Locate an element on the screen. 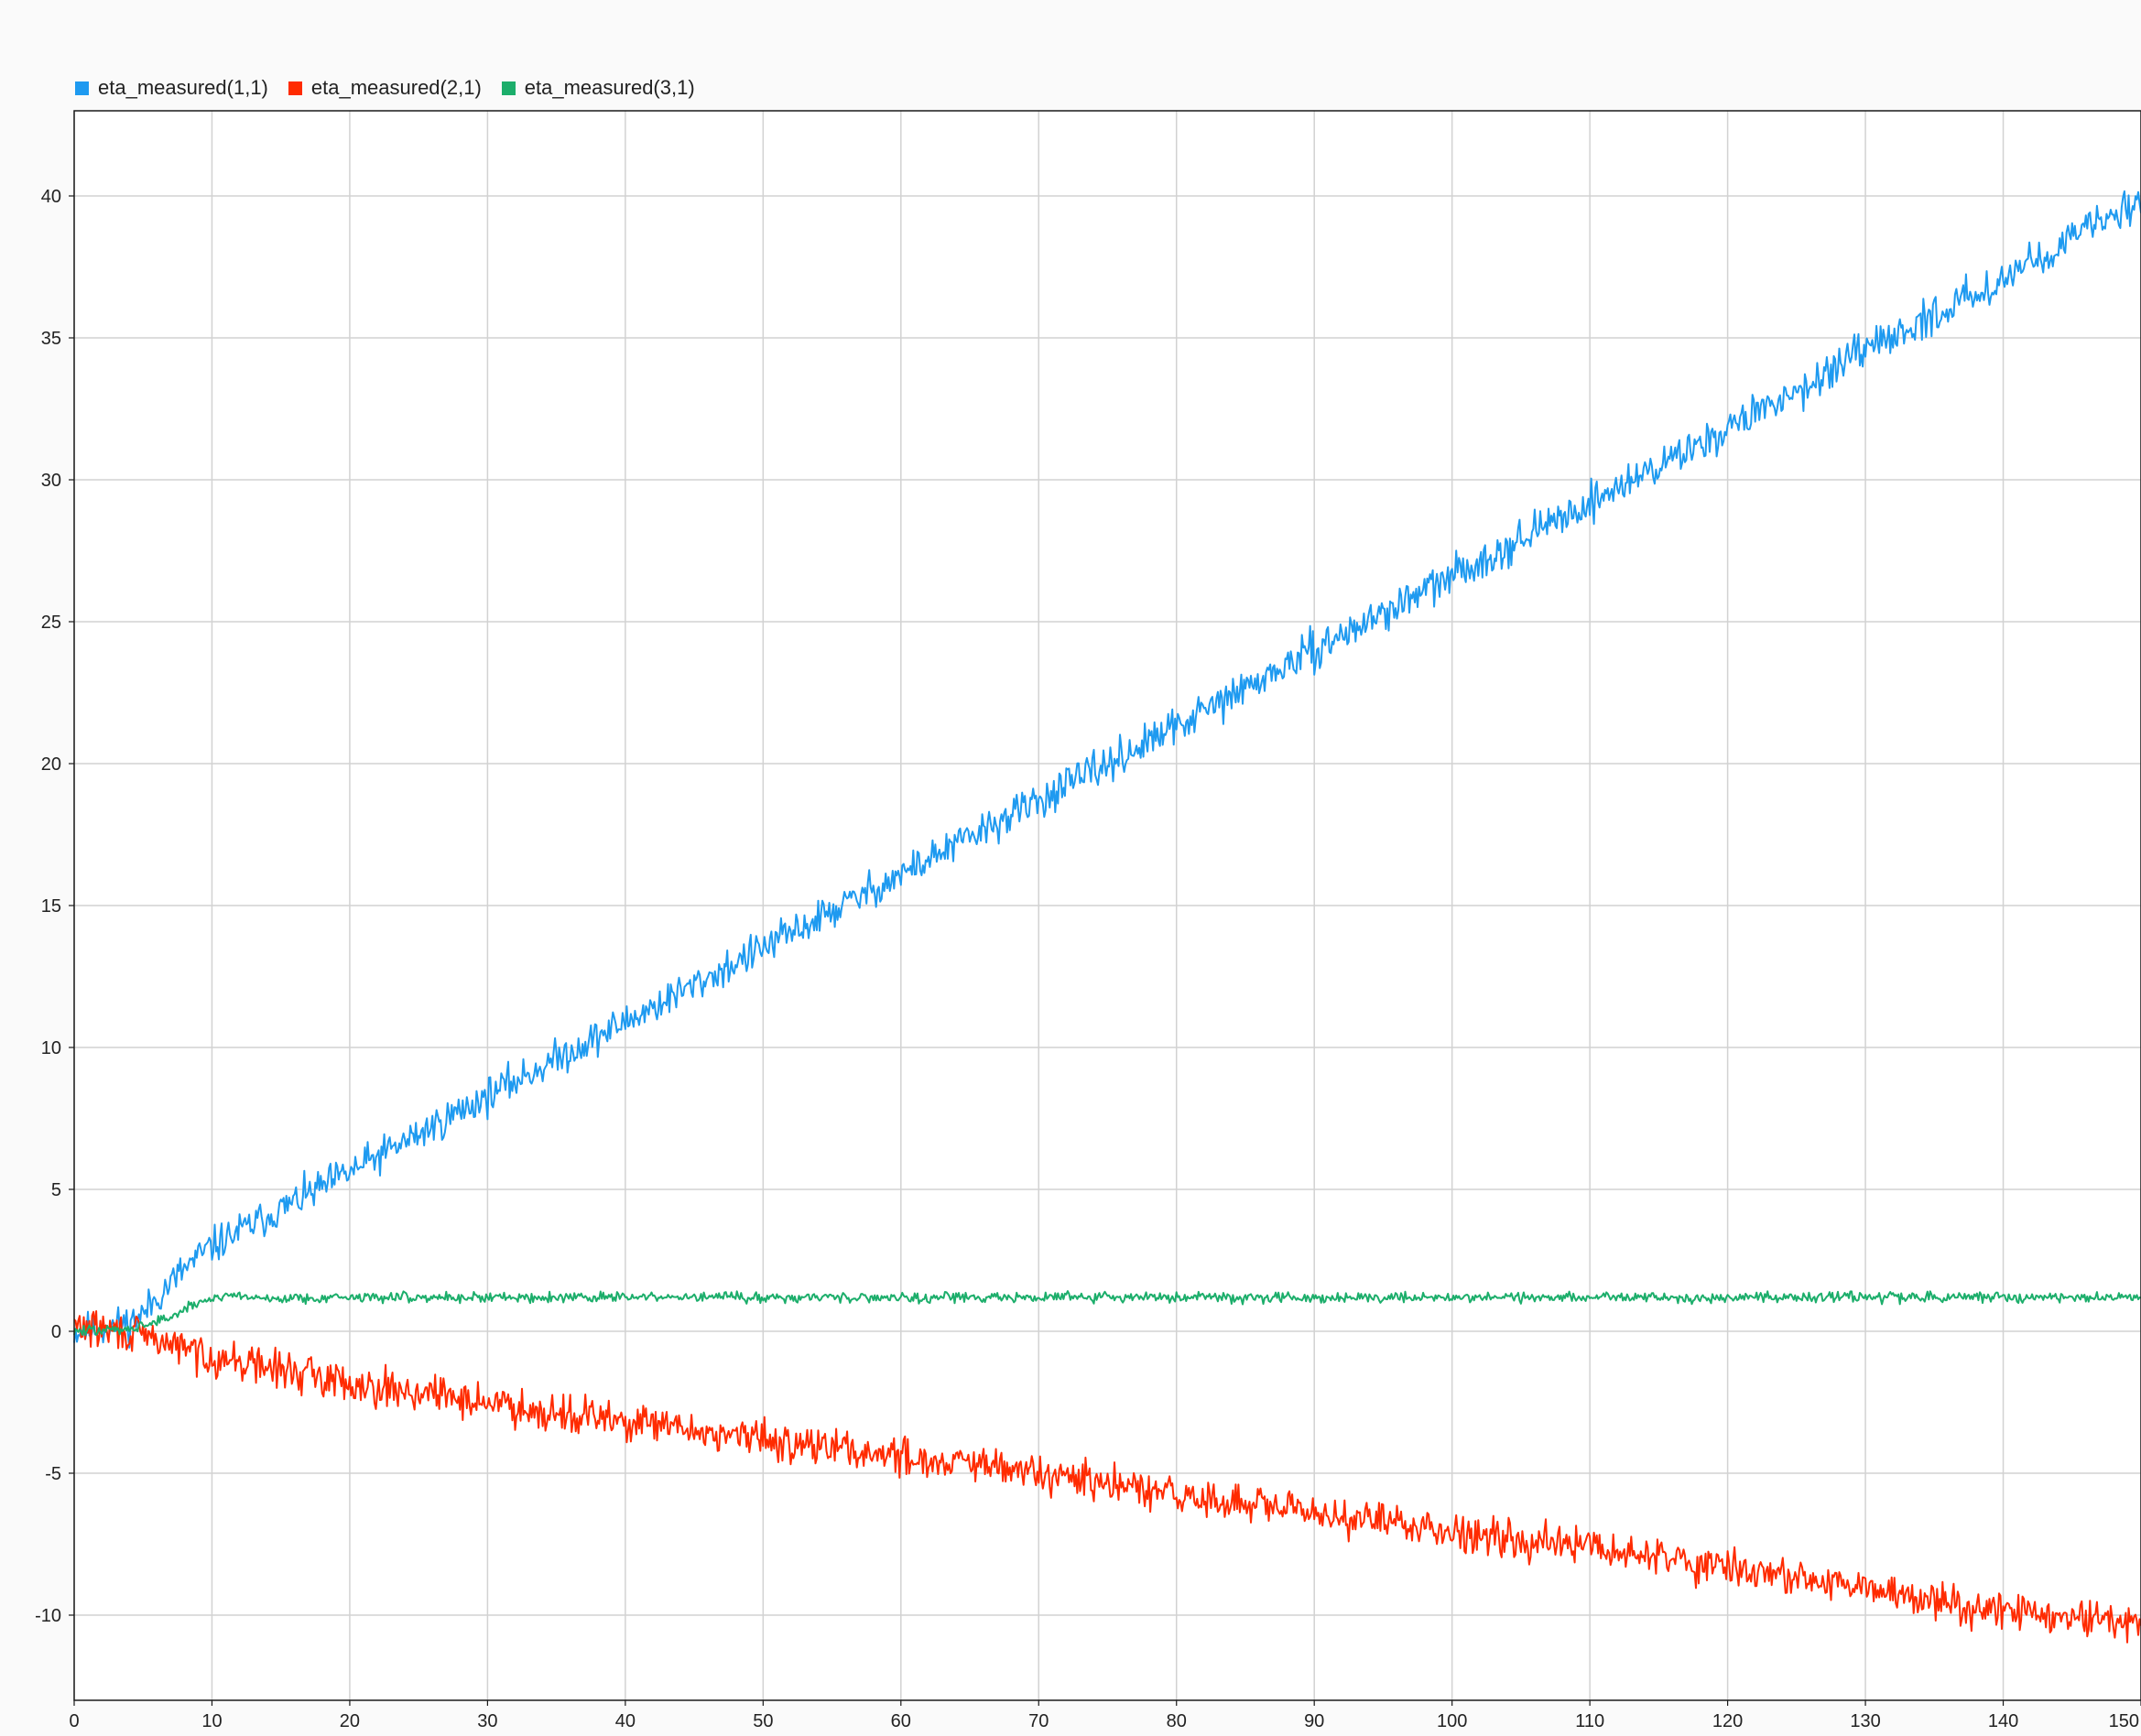  x-tick-label: 90 is located at coordinates (1314, 1721).